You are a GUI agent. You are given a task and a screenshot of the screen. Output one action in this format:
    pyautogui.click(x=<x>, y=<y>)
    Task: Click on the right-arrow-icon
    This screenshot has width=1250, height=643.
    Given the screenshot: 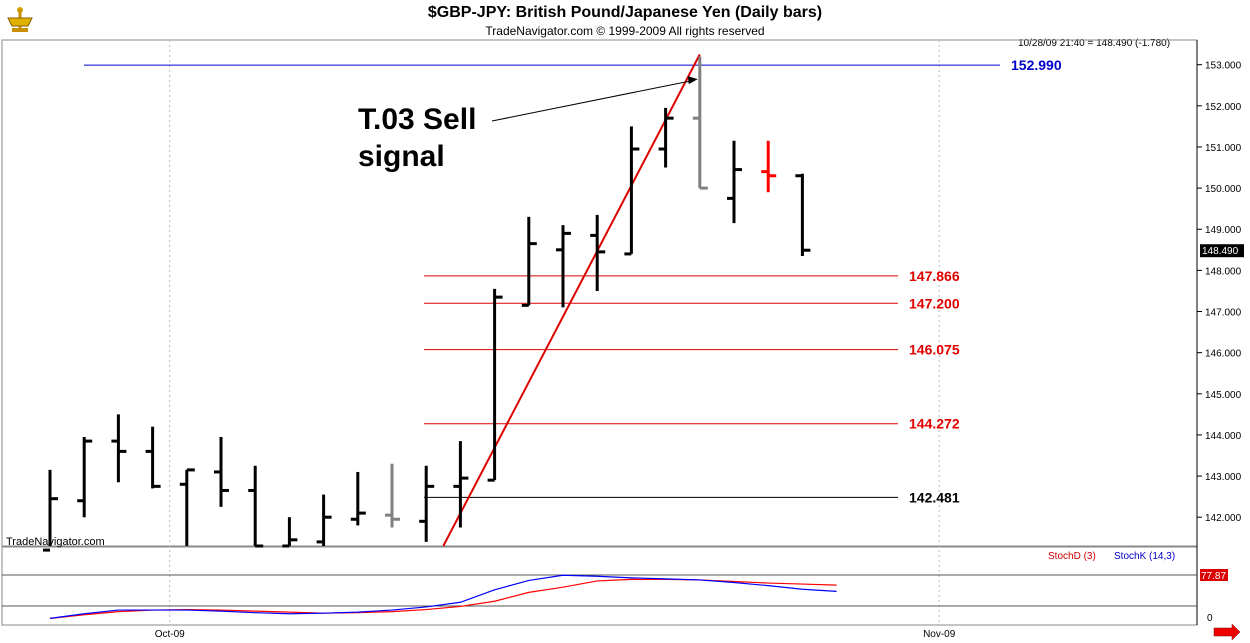 What is the action you would take?
    pyautogui.click(x=1227, y=632)
    